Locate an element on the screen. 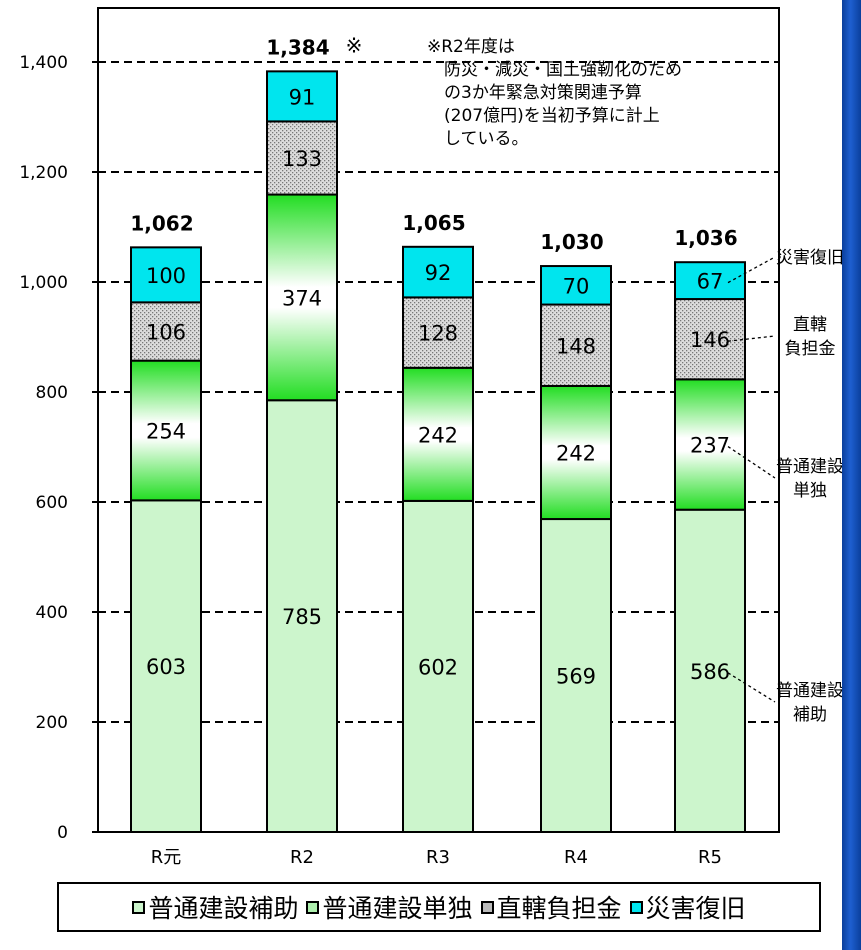  legend-label: 災害復旧 is located at coordinates (695, 908).